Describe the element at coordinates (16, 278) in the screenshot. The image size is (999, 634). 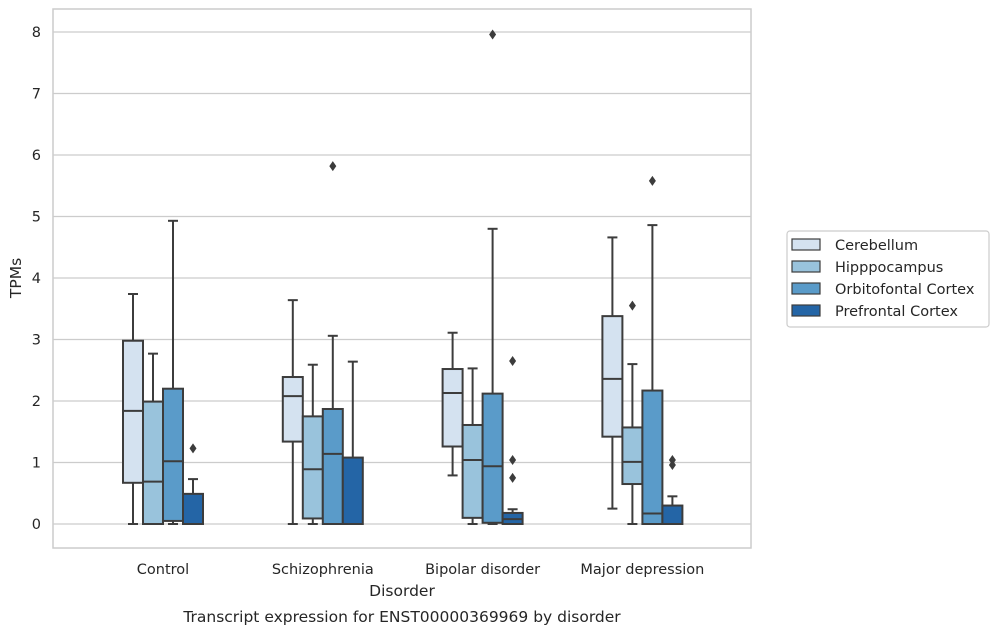
I see `y-axis-title: TPMs` at that location.